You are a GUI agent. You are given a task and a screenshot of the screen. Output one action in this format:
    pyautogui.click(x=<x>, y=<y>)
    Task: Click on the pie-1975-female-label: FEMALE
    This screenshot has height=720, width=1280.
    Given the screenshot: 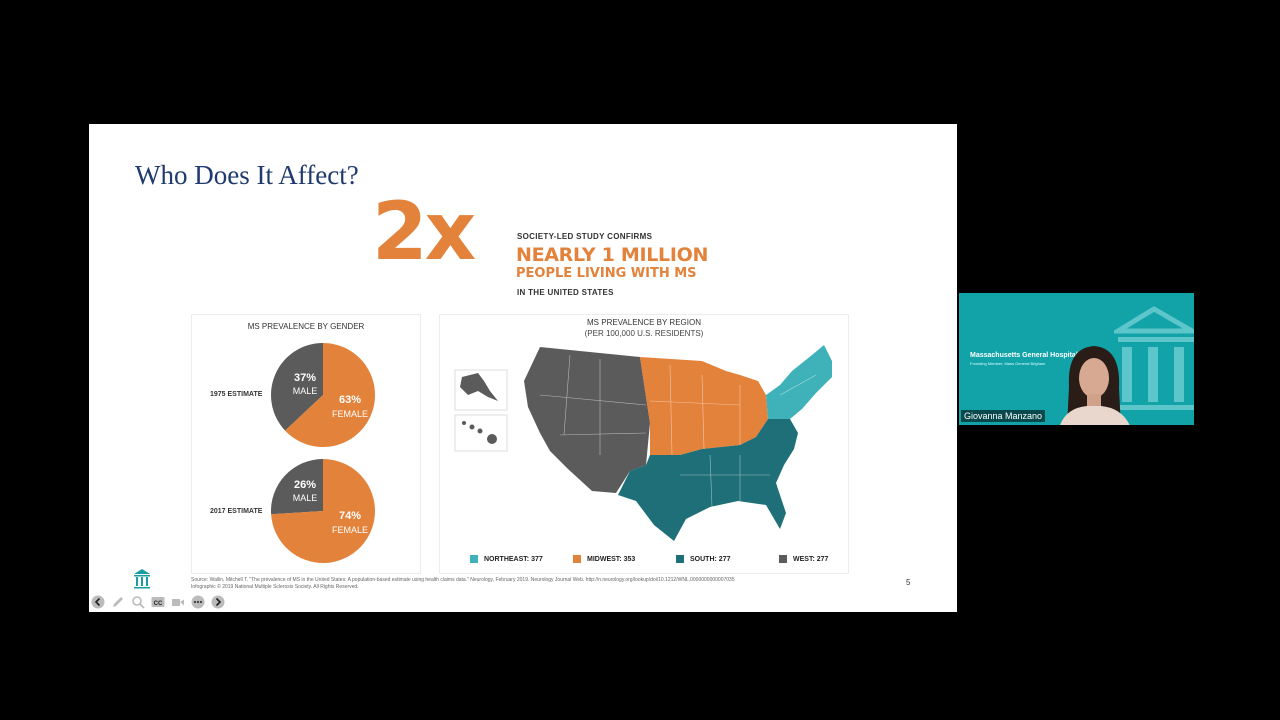 What is the action you would take?
    pyautogui.click(x=350, y=414)
    